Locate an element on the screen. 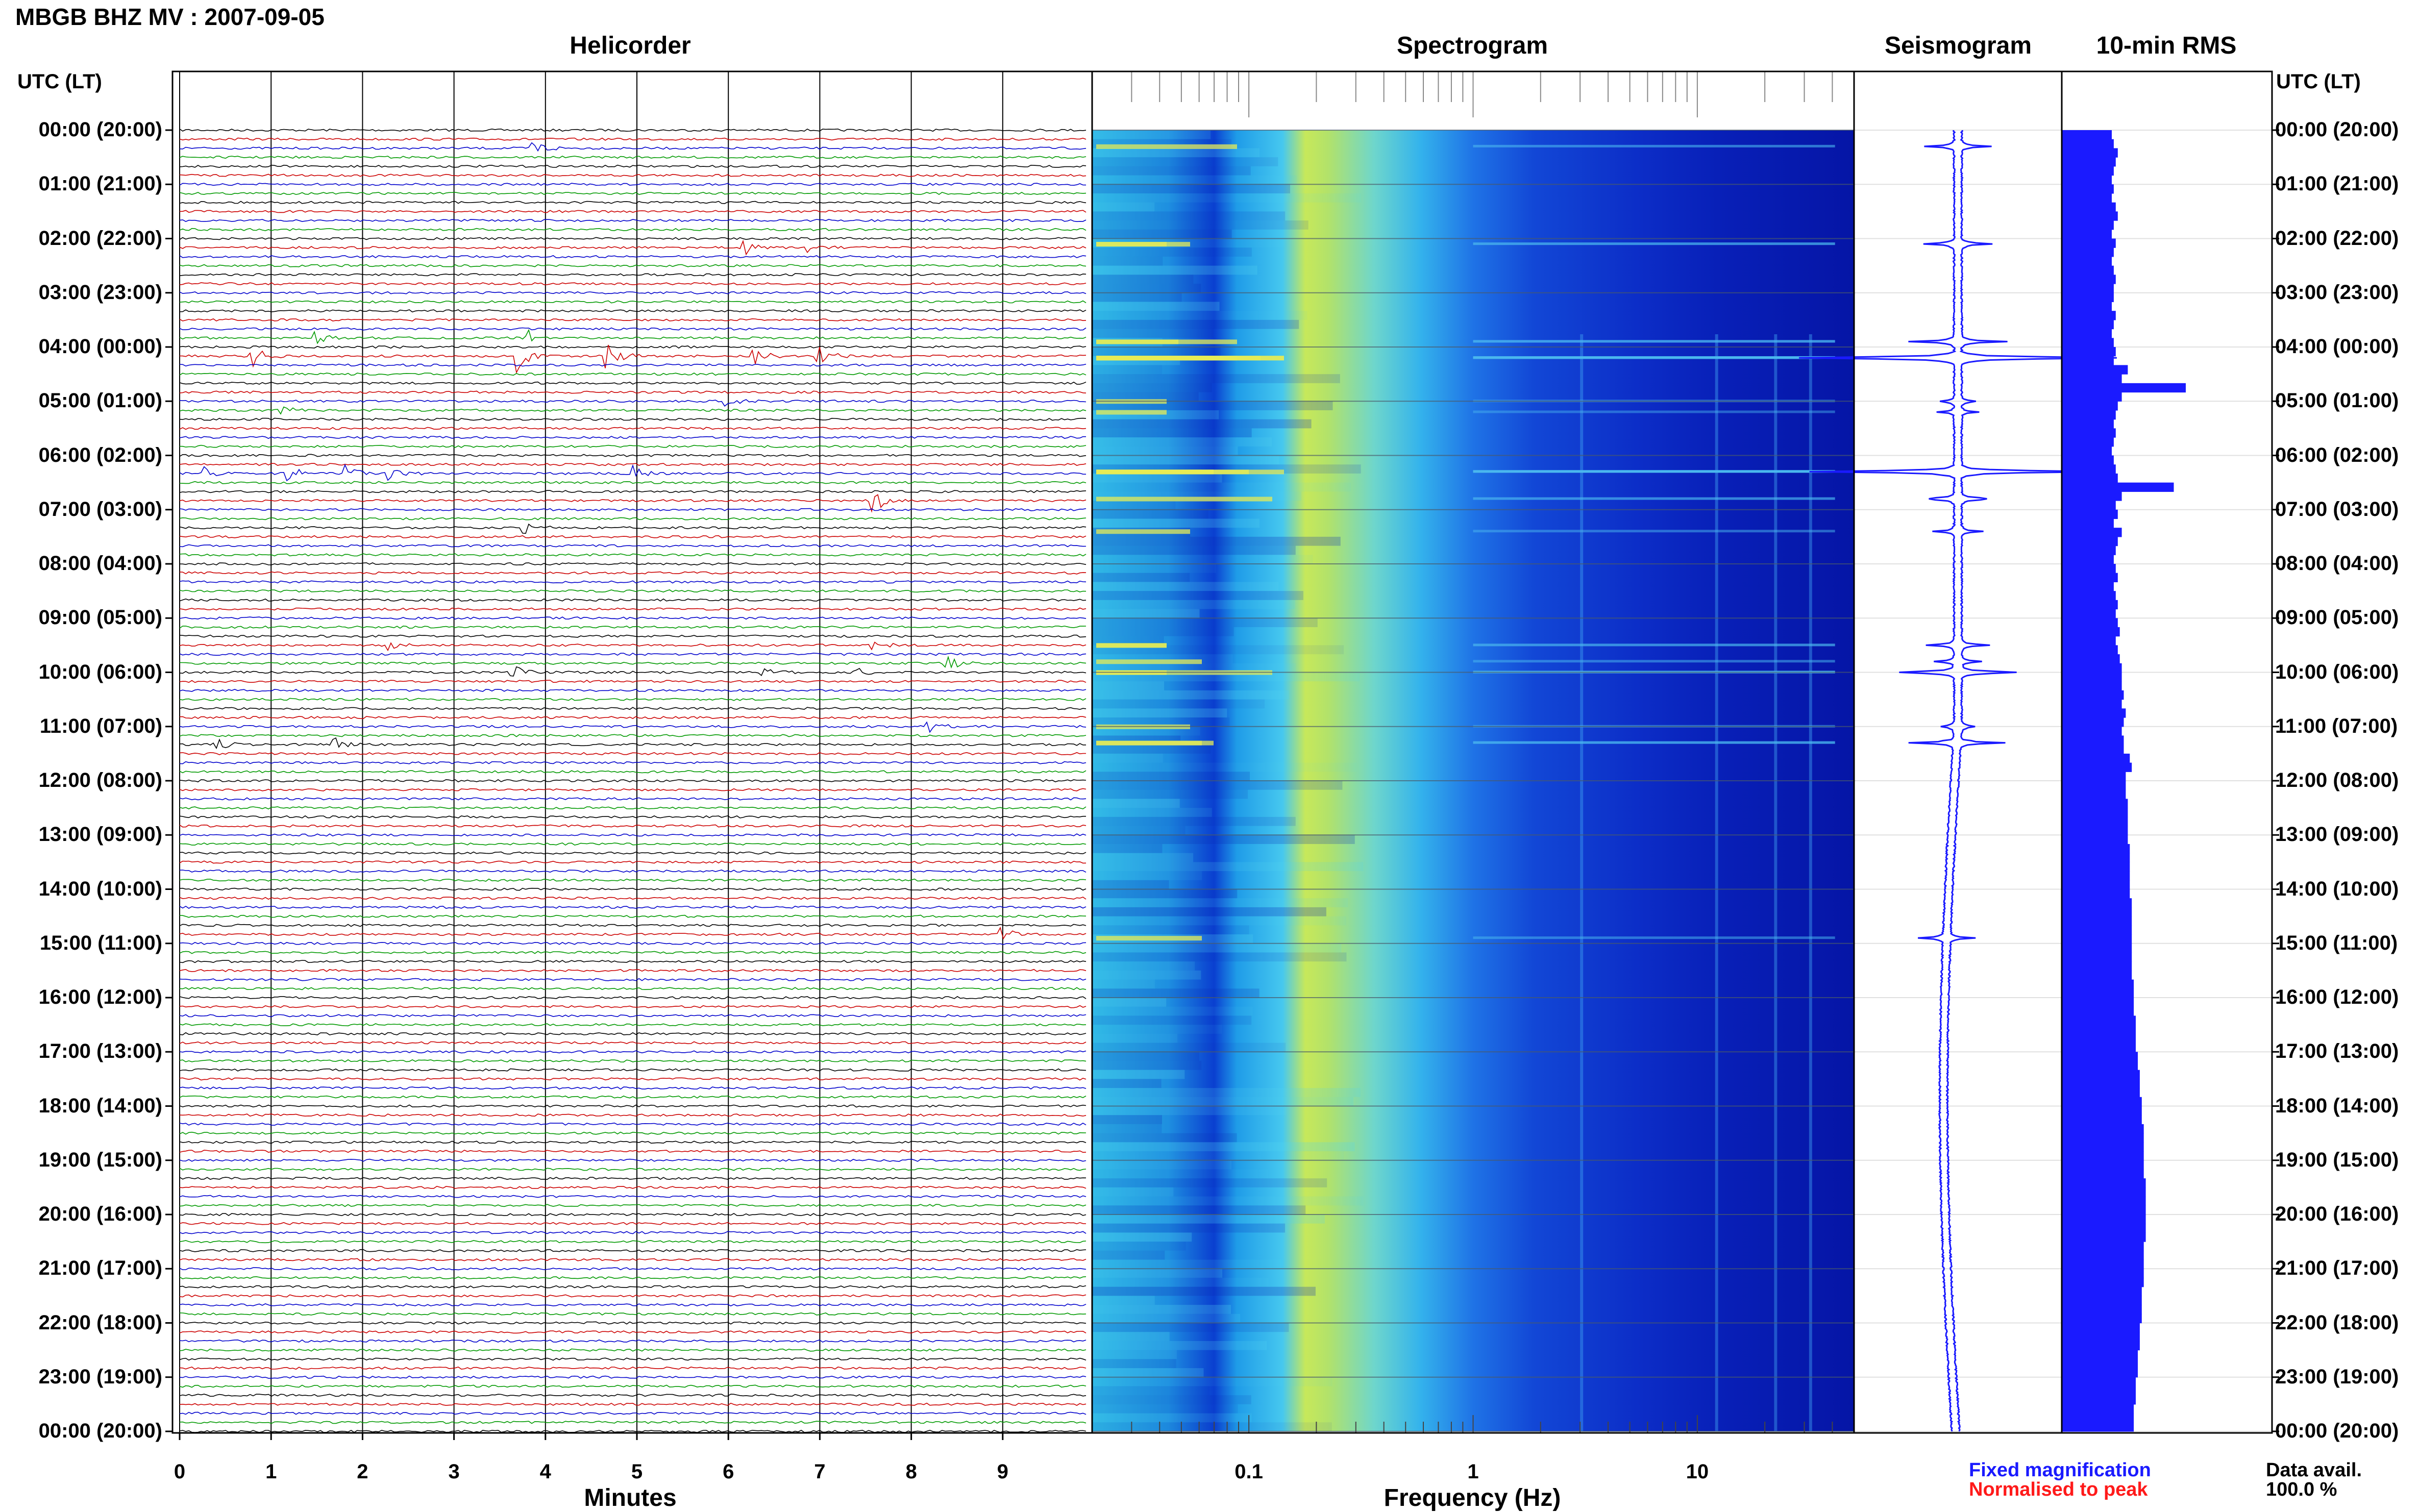  spectrogram-harmonic-line is located at coordinates (1810, 882).